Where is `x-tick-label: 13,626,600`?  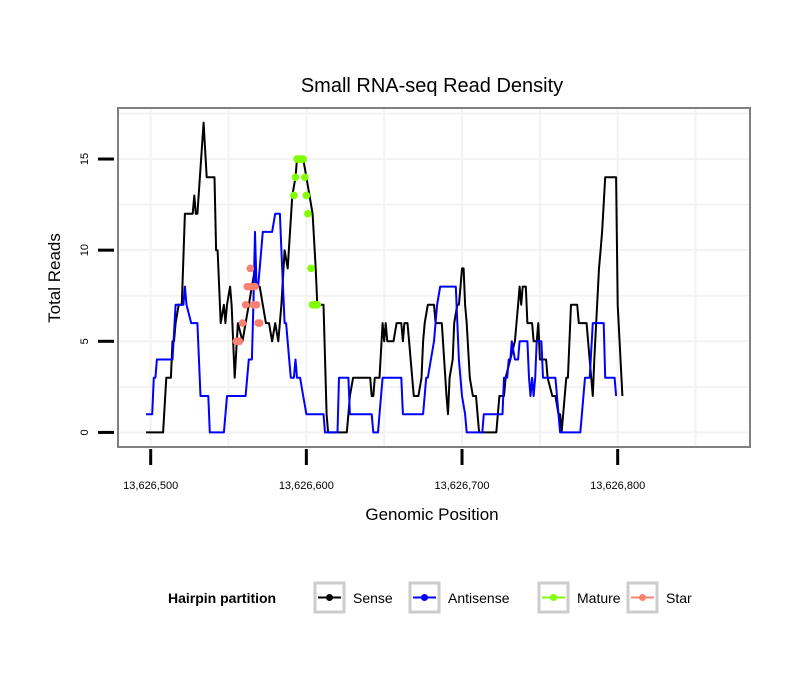
x-tick-label: 13,626,600 is located at coordinates (306, 486).